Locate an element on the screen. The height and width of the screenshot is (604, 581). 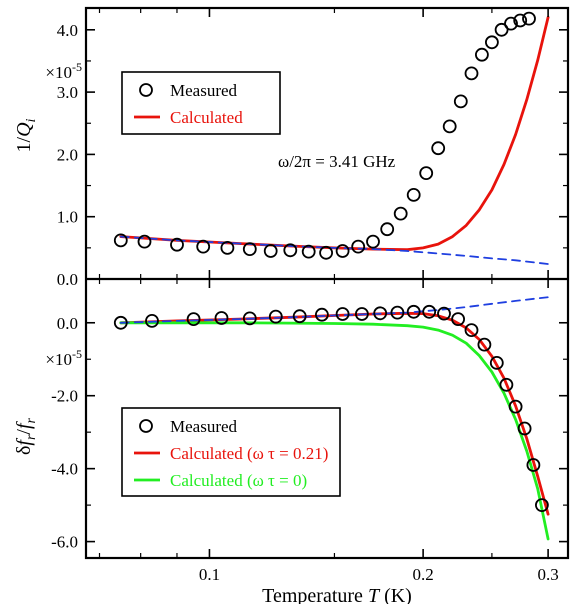
y-tick-label: -2.0 is located at coordinates (64, 396).